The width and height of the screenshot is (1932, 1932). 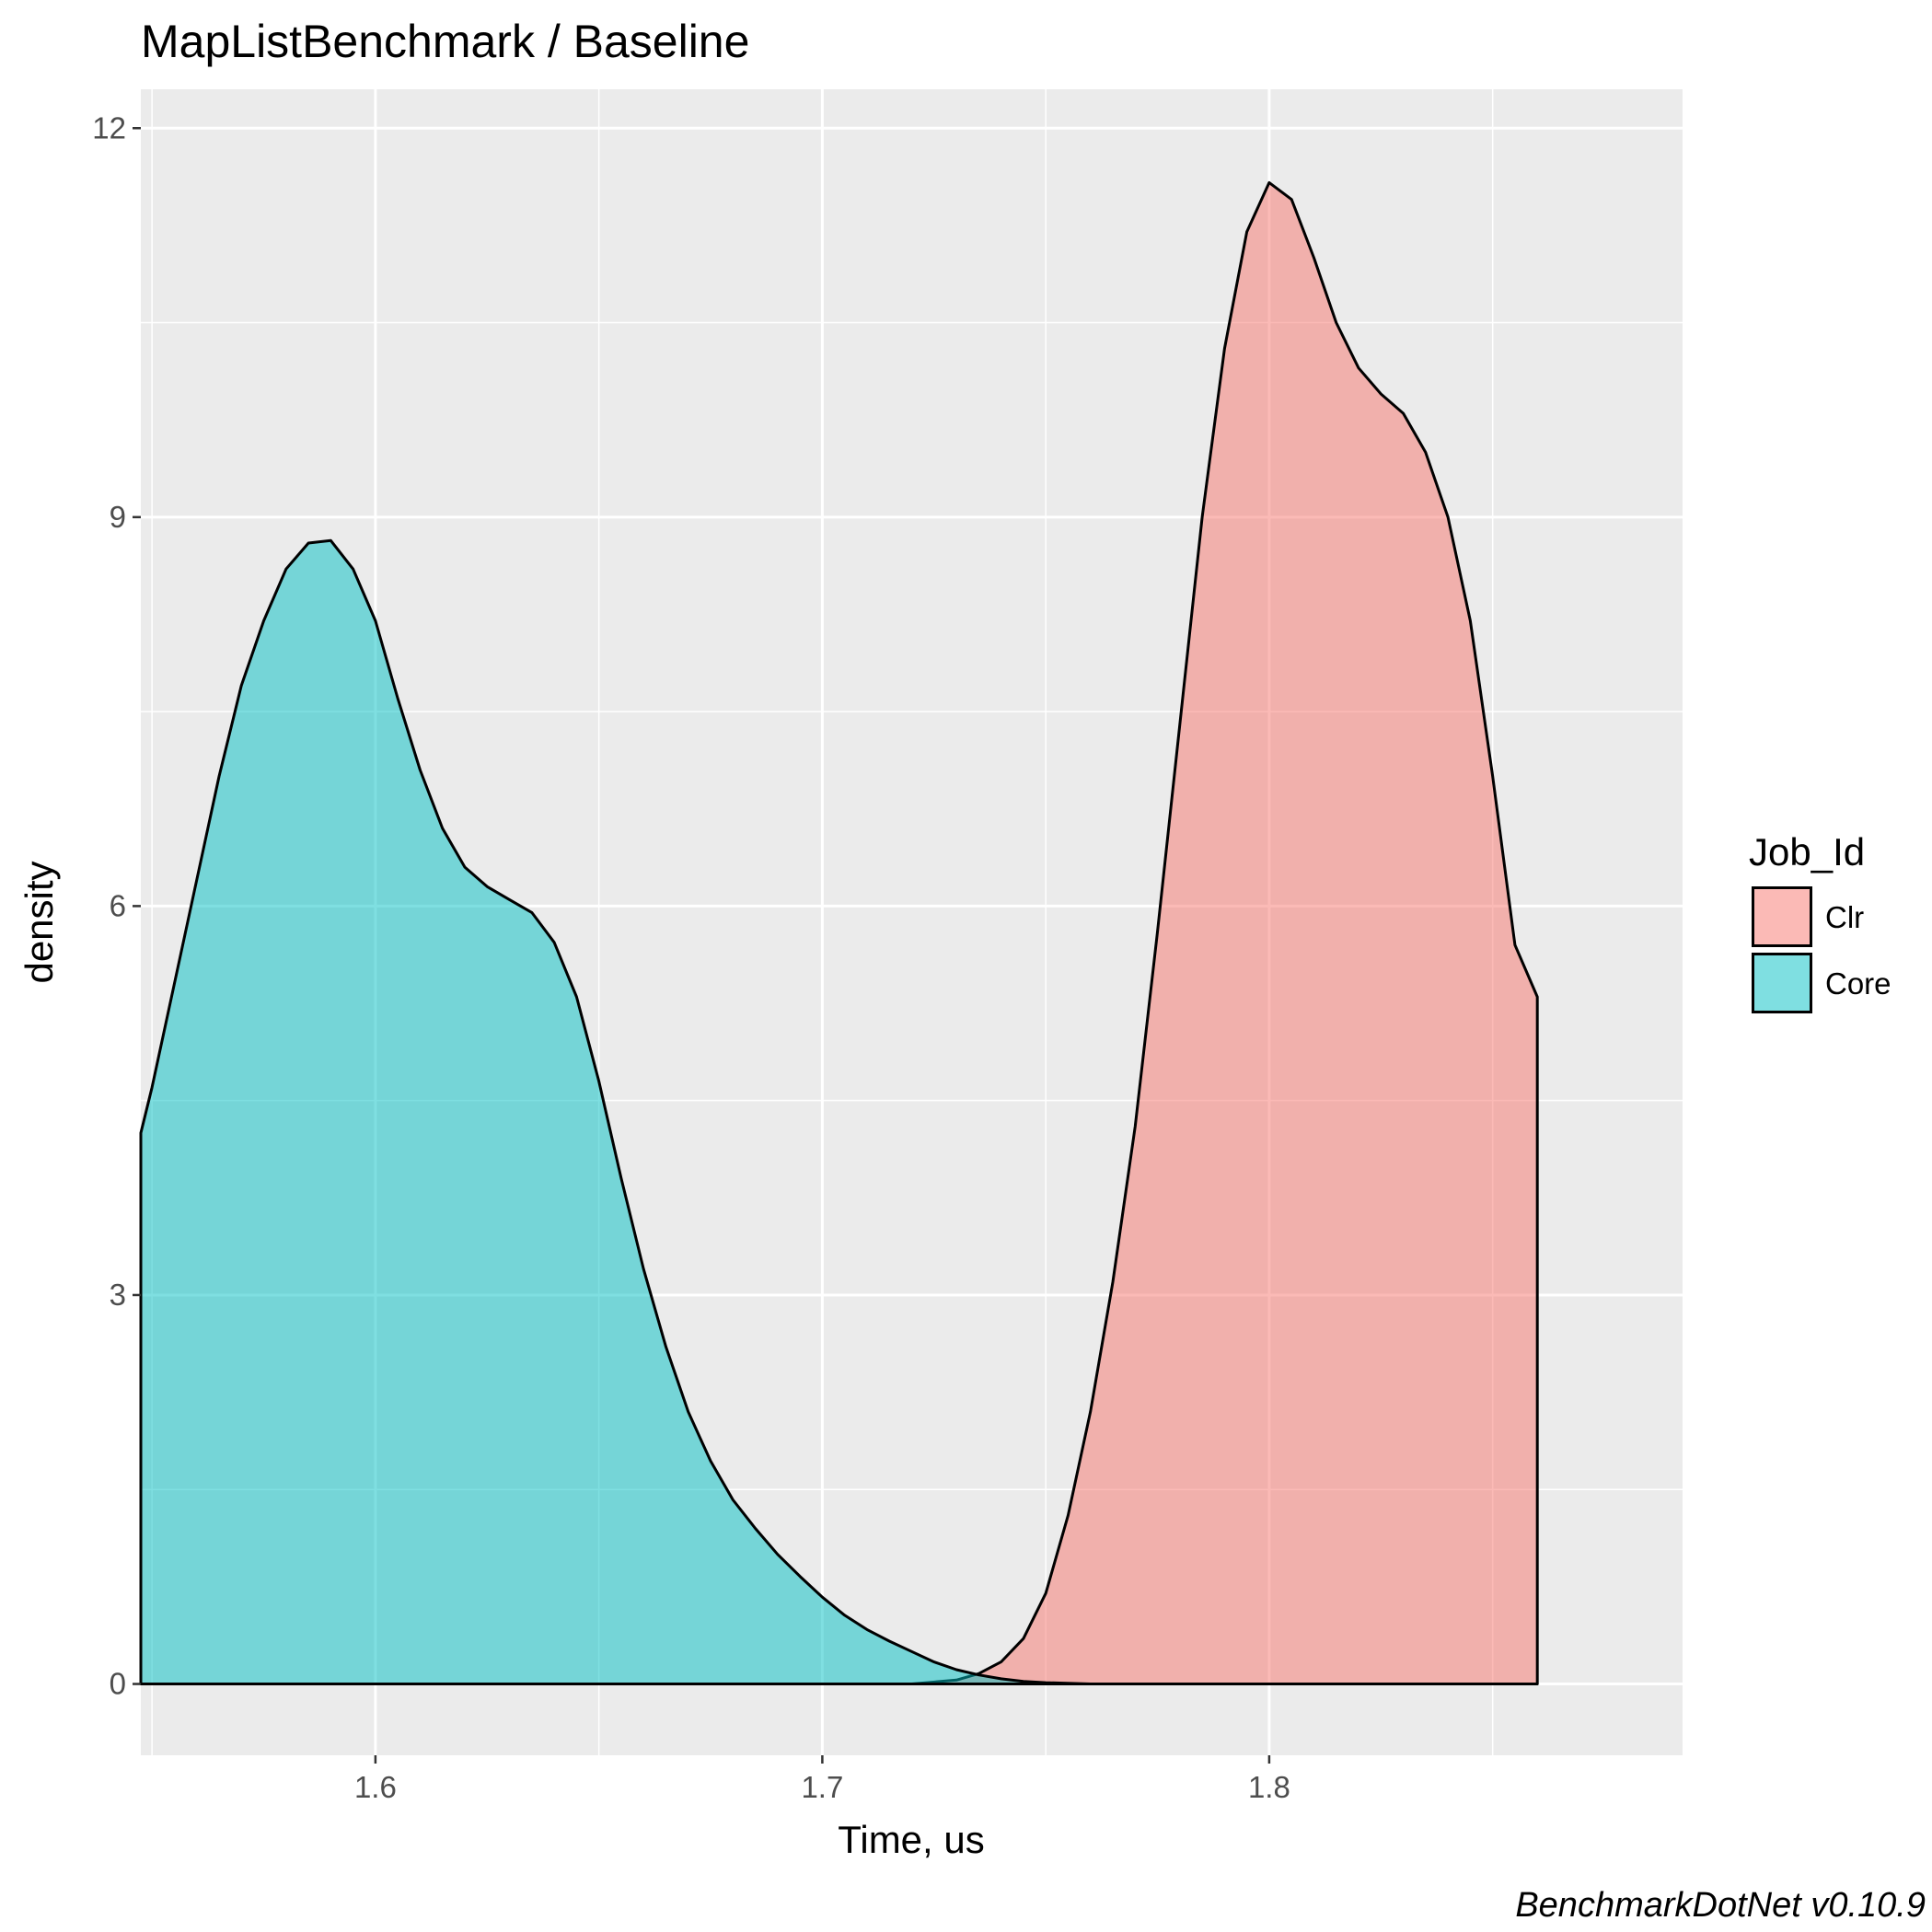 I want to click on y-tick-label: 0, so click(x=118, y=1684).